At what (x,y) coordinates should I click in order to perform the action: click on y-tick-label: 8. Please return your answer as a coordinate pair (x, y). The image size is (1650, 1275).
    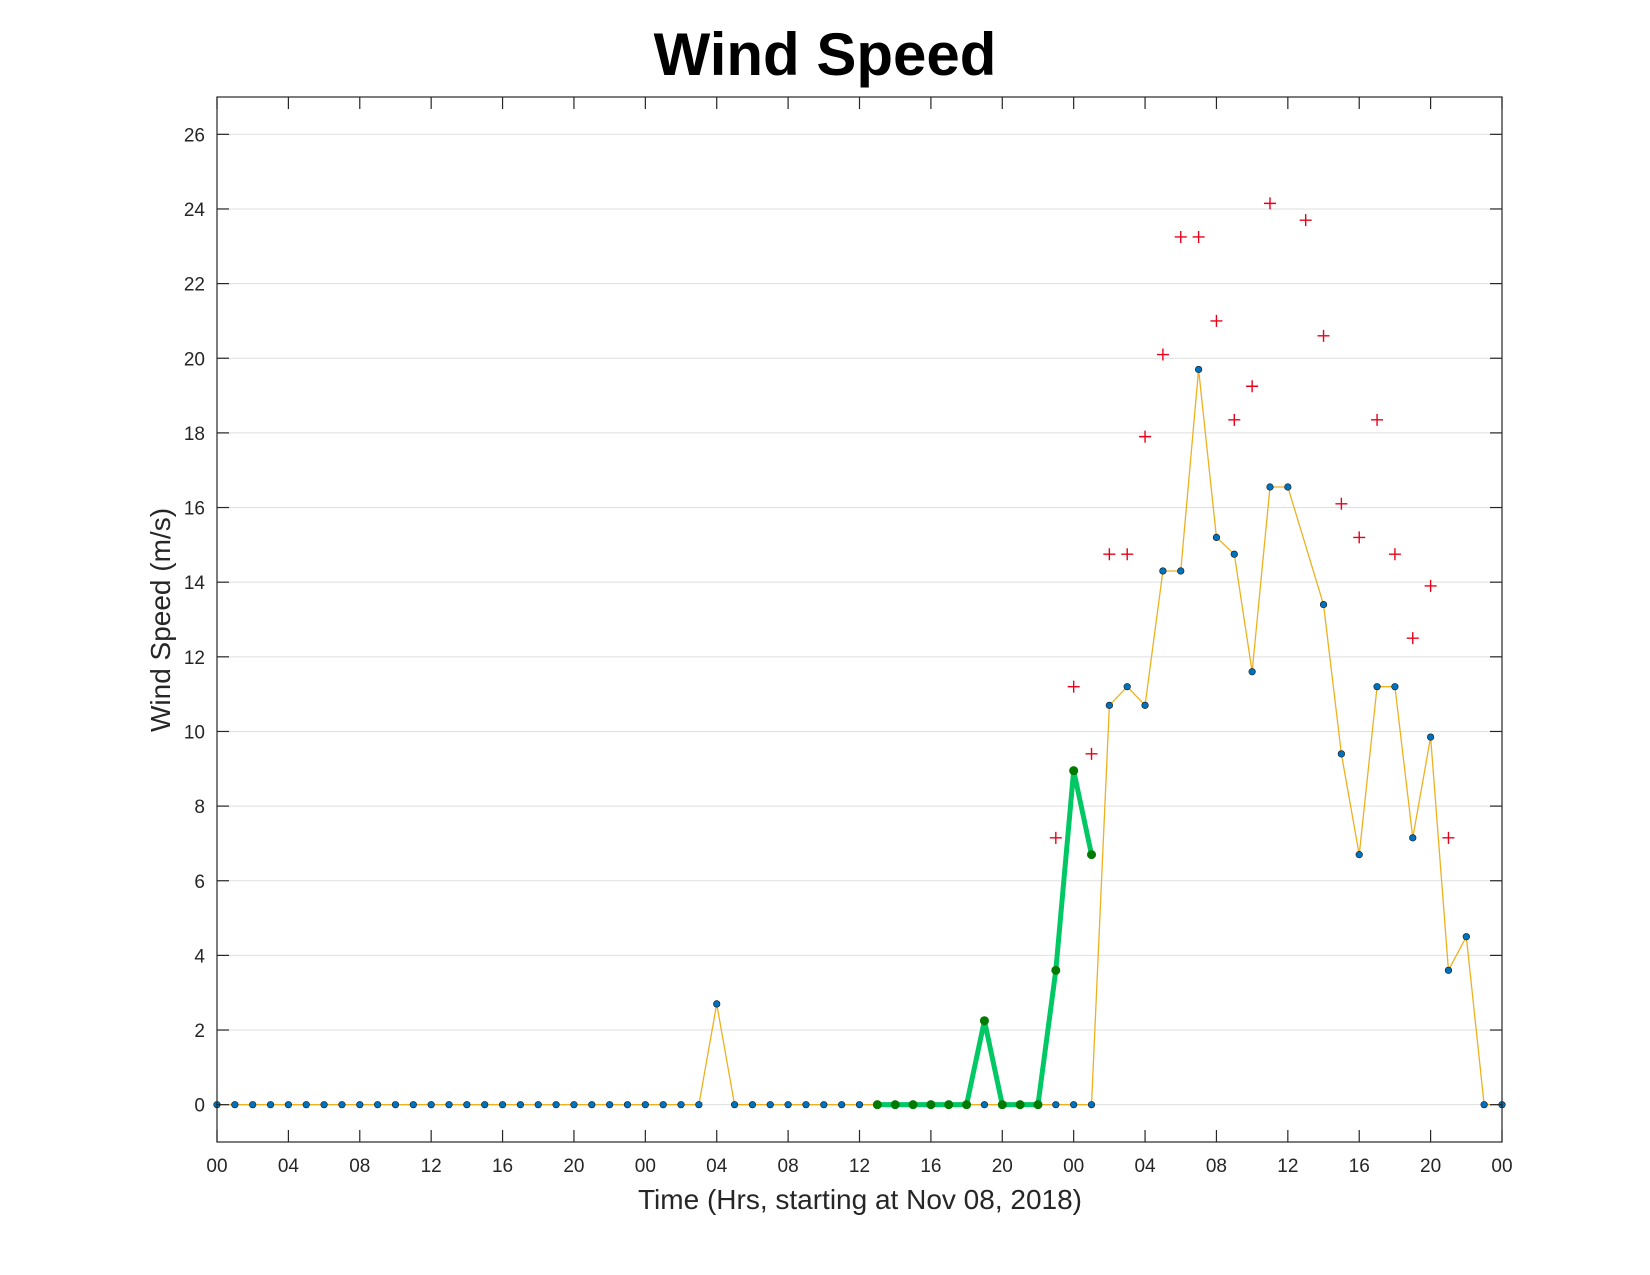
    Looking at the image, I should click on (199, 807).